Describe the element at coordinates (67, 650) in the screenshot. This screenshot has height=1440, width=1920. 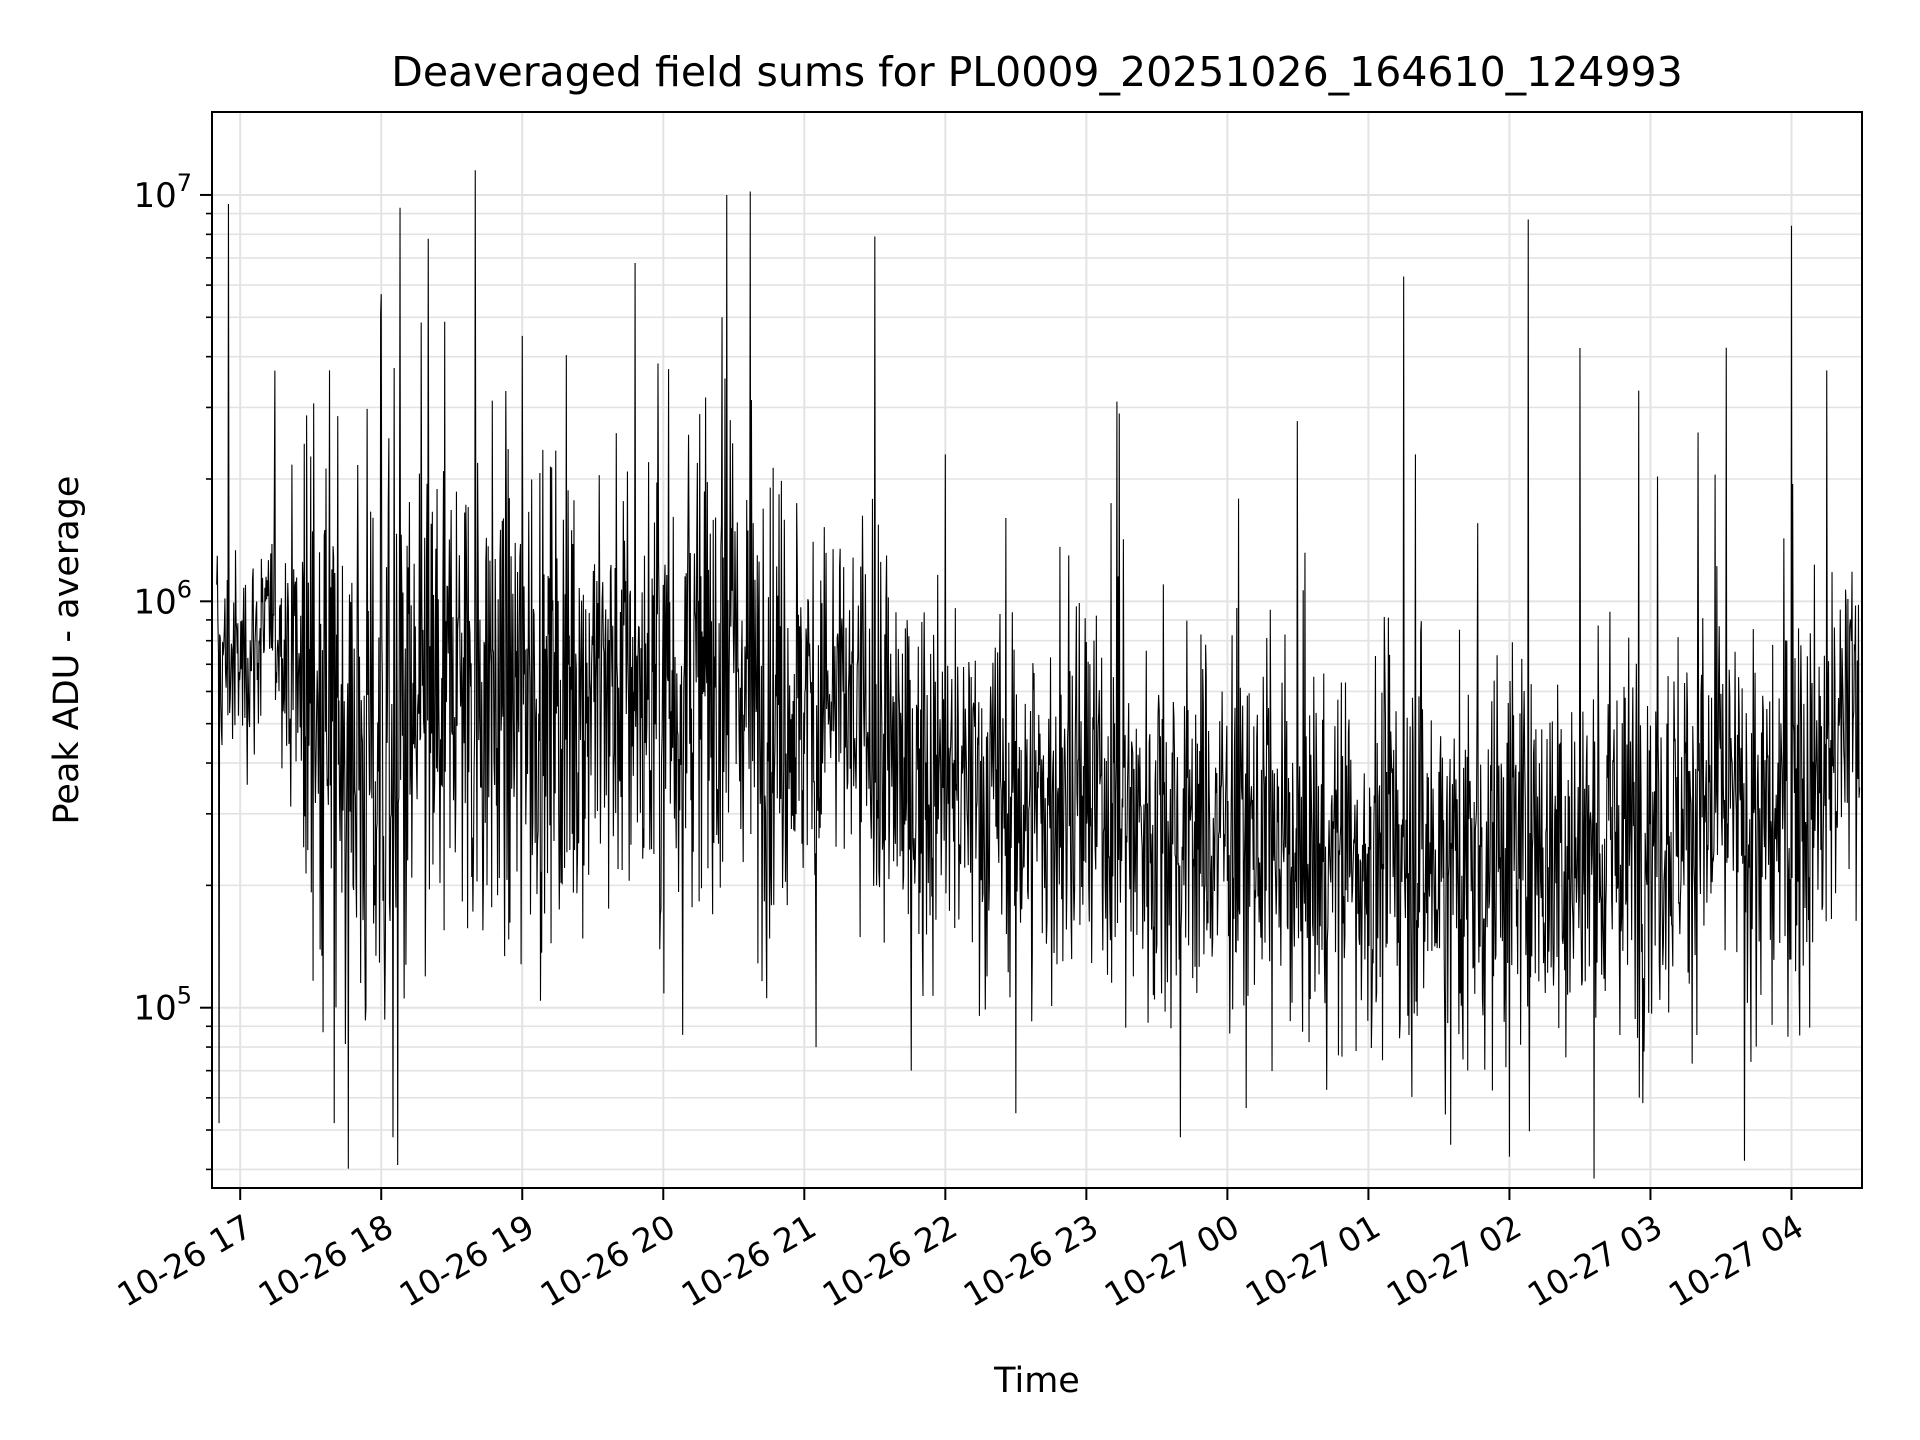
I see `y-axis-label: Peak ADU - average` at that location.